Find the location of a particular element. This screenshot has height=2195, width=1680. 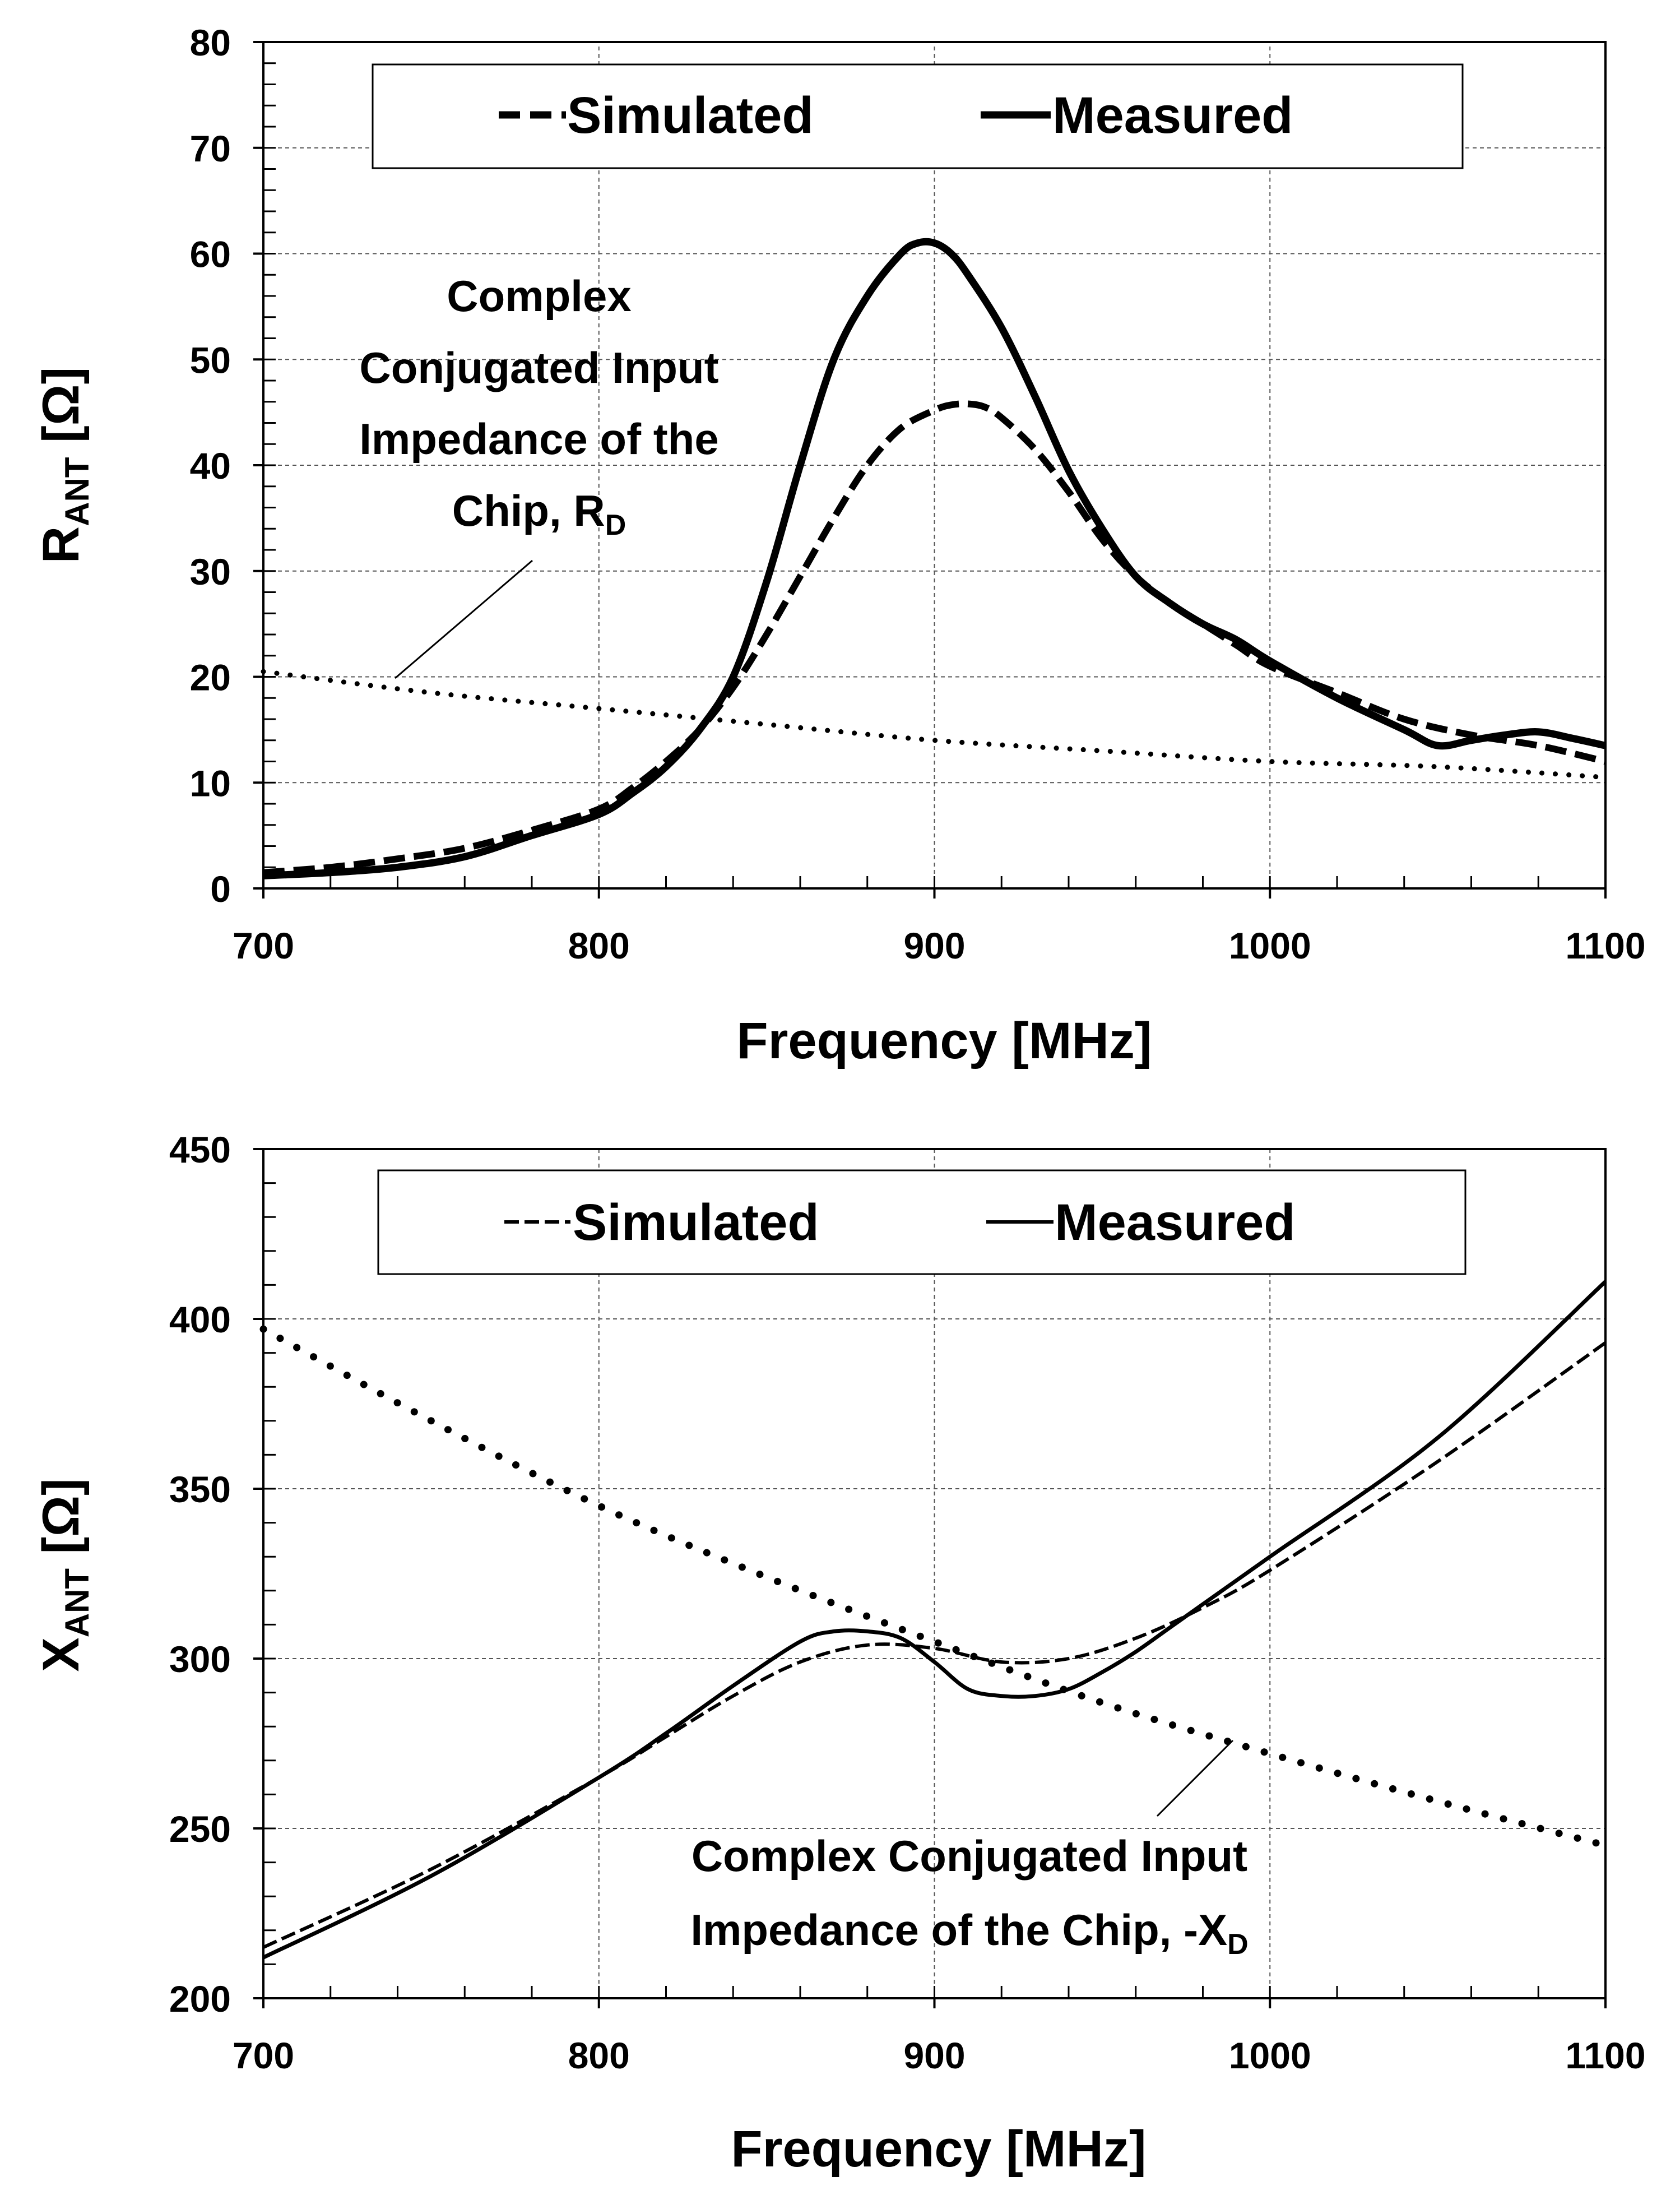

chart-bottom-annotation-line-2-main: Impedance of the Chip, -X is located at coordinates (958, 1930).